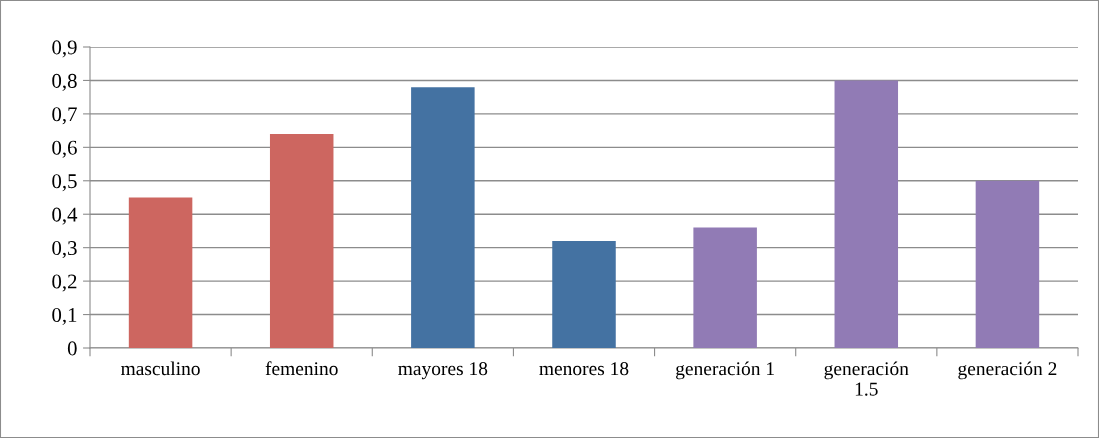 Image resolution: width=1099 pixels, height=438 pixels. Describe the element at coordinates (64, 149) in the screenshot. I see `y-tick-label: 0,6` at that location.